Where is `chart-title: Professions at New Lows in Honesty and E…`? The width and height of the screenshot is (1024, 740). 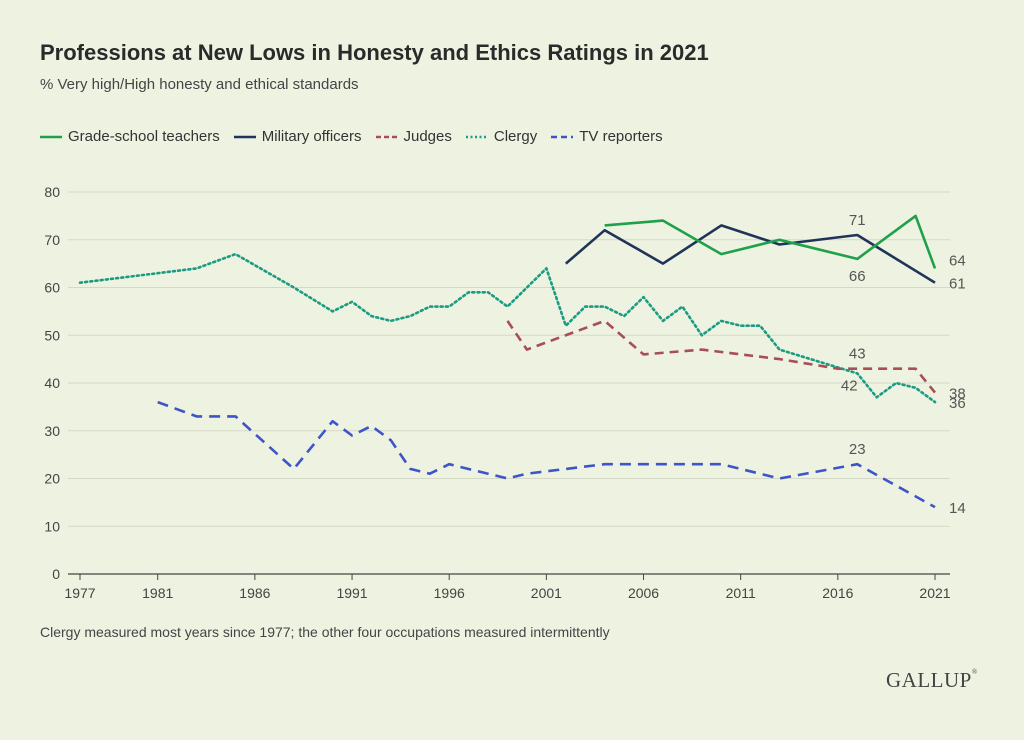
chart-title: Professions at New Lows in Honesty and E… is located at coordinates (374, 52).